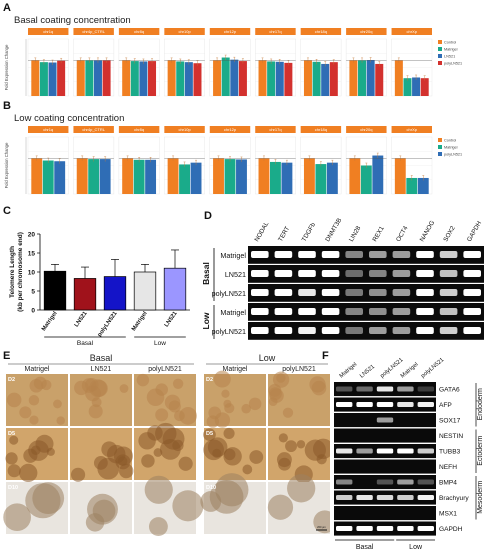  Describe the element at coordinates (333, 230) in the screenshot. I see `panel-d-marker-3: DNMT3B` at that location.